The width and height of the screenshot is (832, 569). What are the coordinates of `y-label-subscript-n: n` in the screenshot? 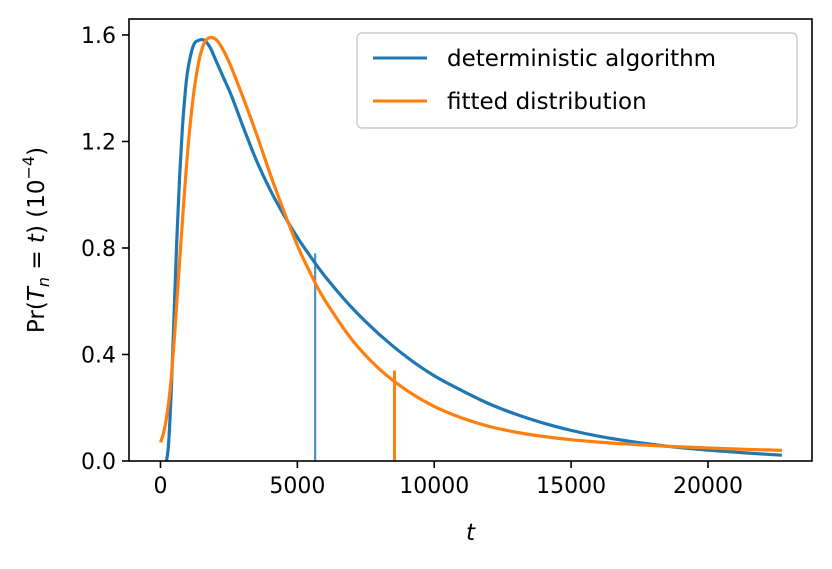 It's located at (43, 282).